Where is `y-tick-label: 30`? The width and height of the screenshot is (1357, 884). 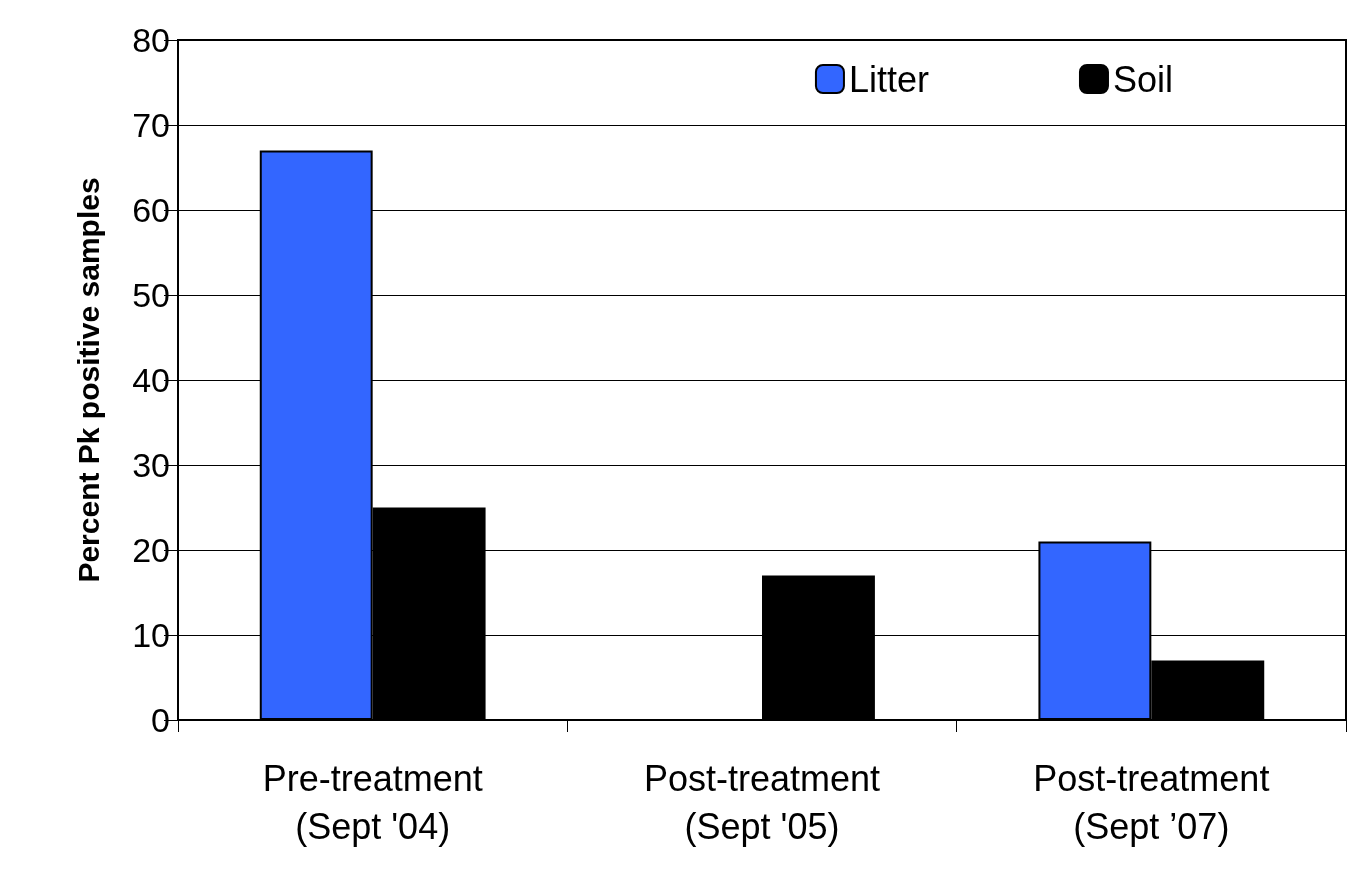 y-tick-label: 30 is located at coordinates (151, 465).